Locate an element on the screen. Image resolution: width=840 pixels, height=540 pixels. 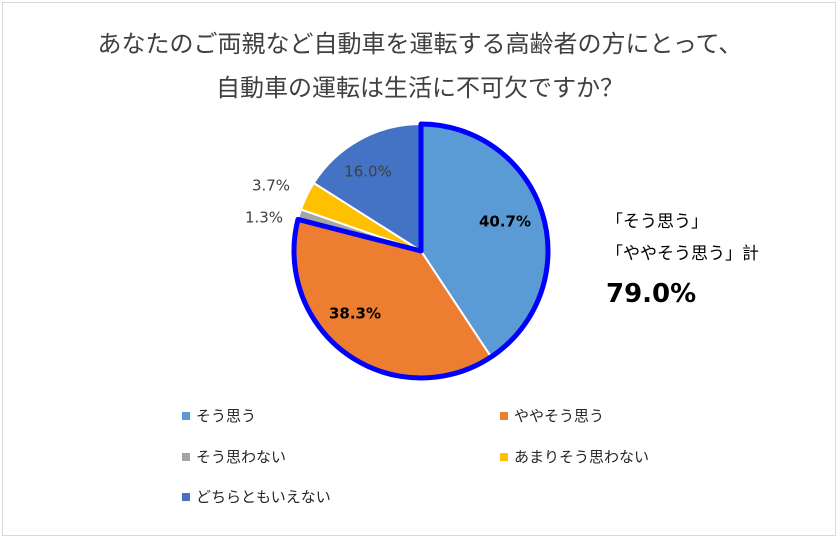
data-label-3: 1.3% is located at coordinates (264, 218).